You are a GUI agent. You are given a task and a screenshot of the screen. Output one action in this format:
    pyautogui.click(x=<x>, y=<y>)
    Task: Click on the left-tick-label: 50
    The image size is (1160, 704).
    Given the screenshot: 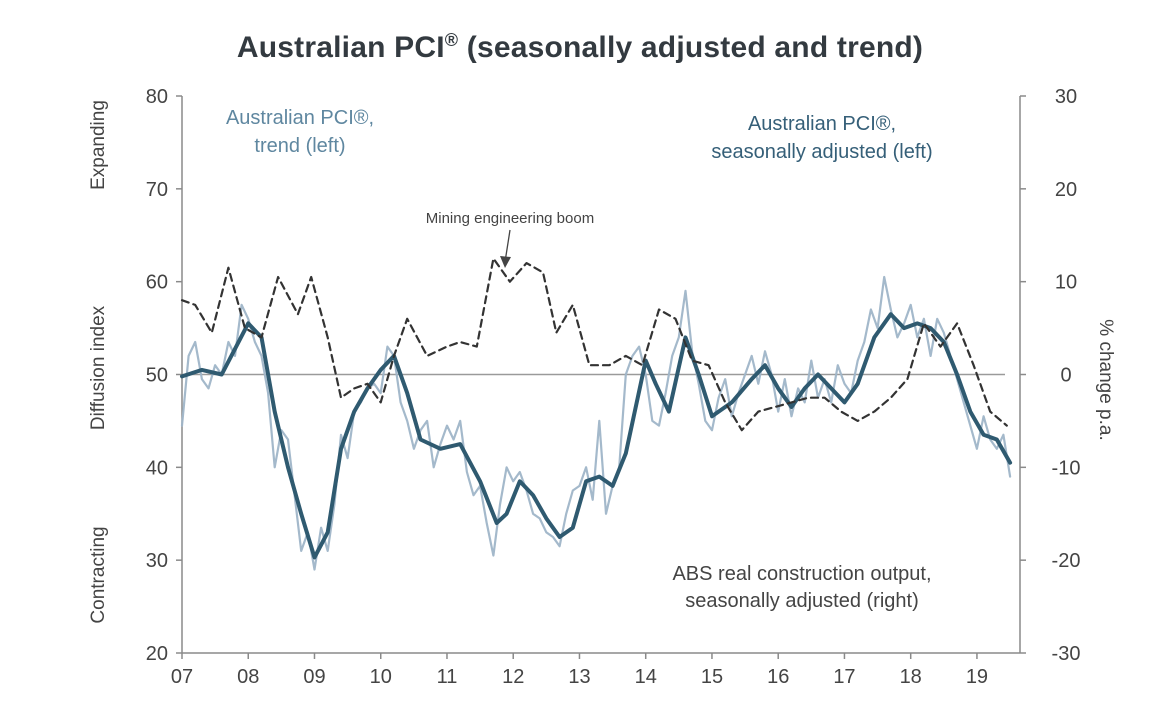 What is the action you would take?
    pyautogui.click(x=157, y=376)
    